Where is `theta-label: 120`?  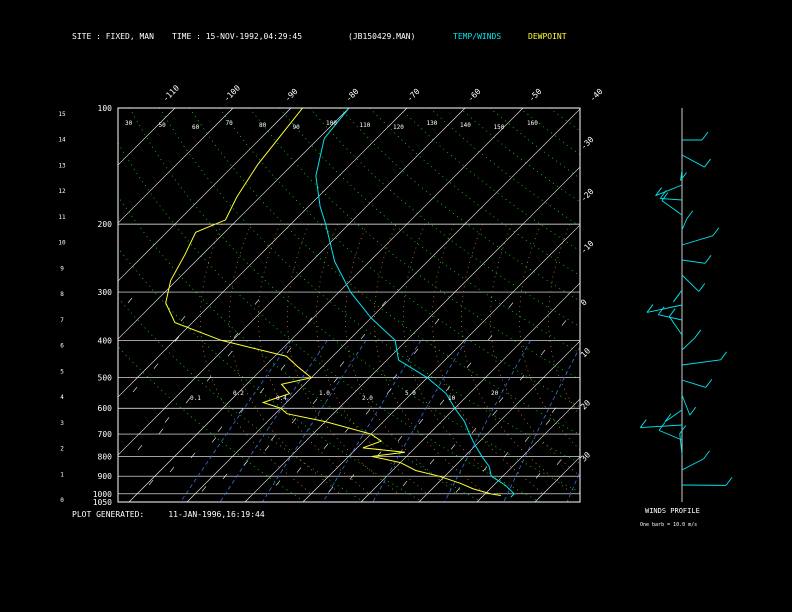 theta-label: 120 is located at coordinates (398, 127).